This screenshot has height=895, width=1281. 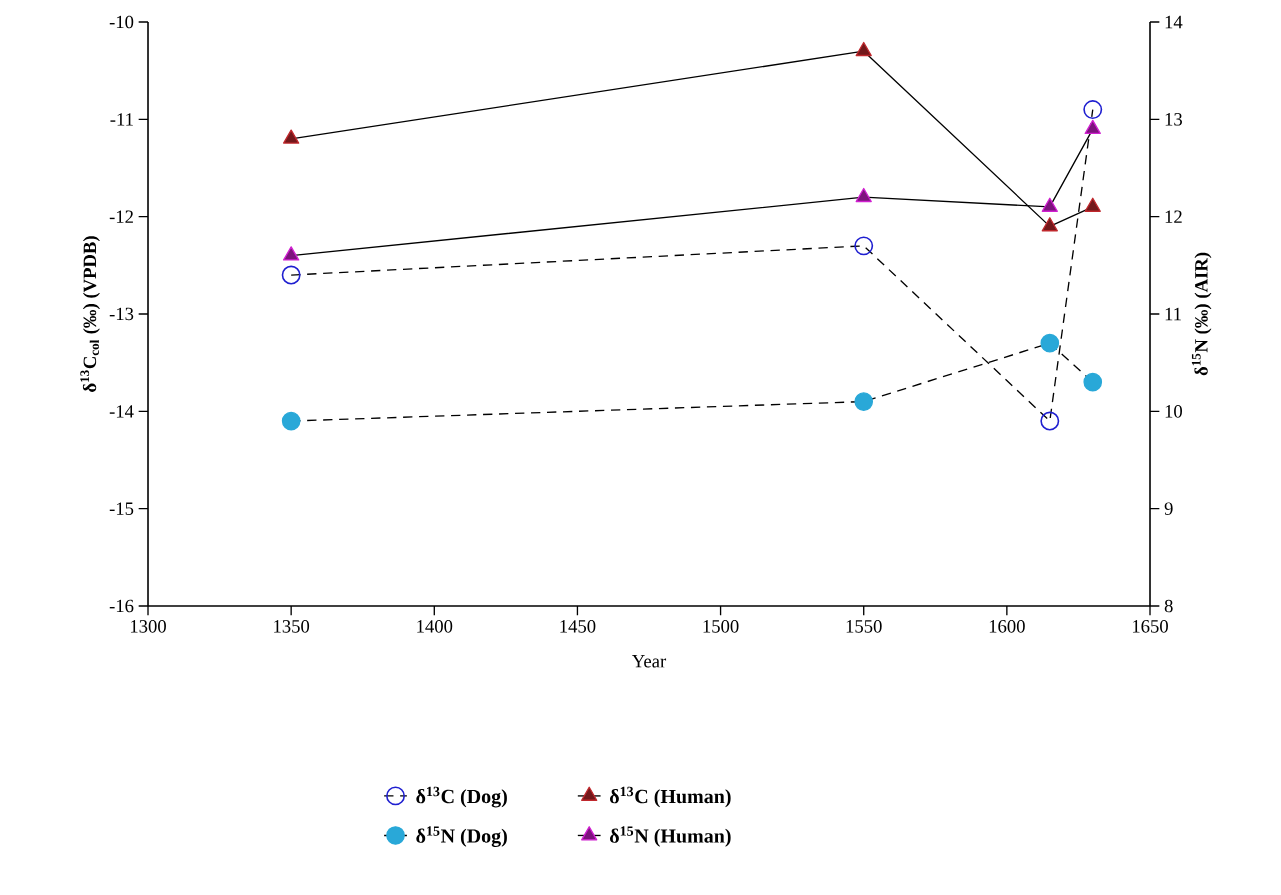 I want to click on y2-axis-title: δ$^{15}$N (‰) (AIR), so click(x=1201, y=314).